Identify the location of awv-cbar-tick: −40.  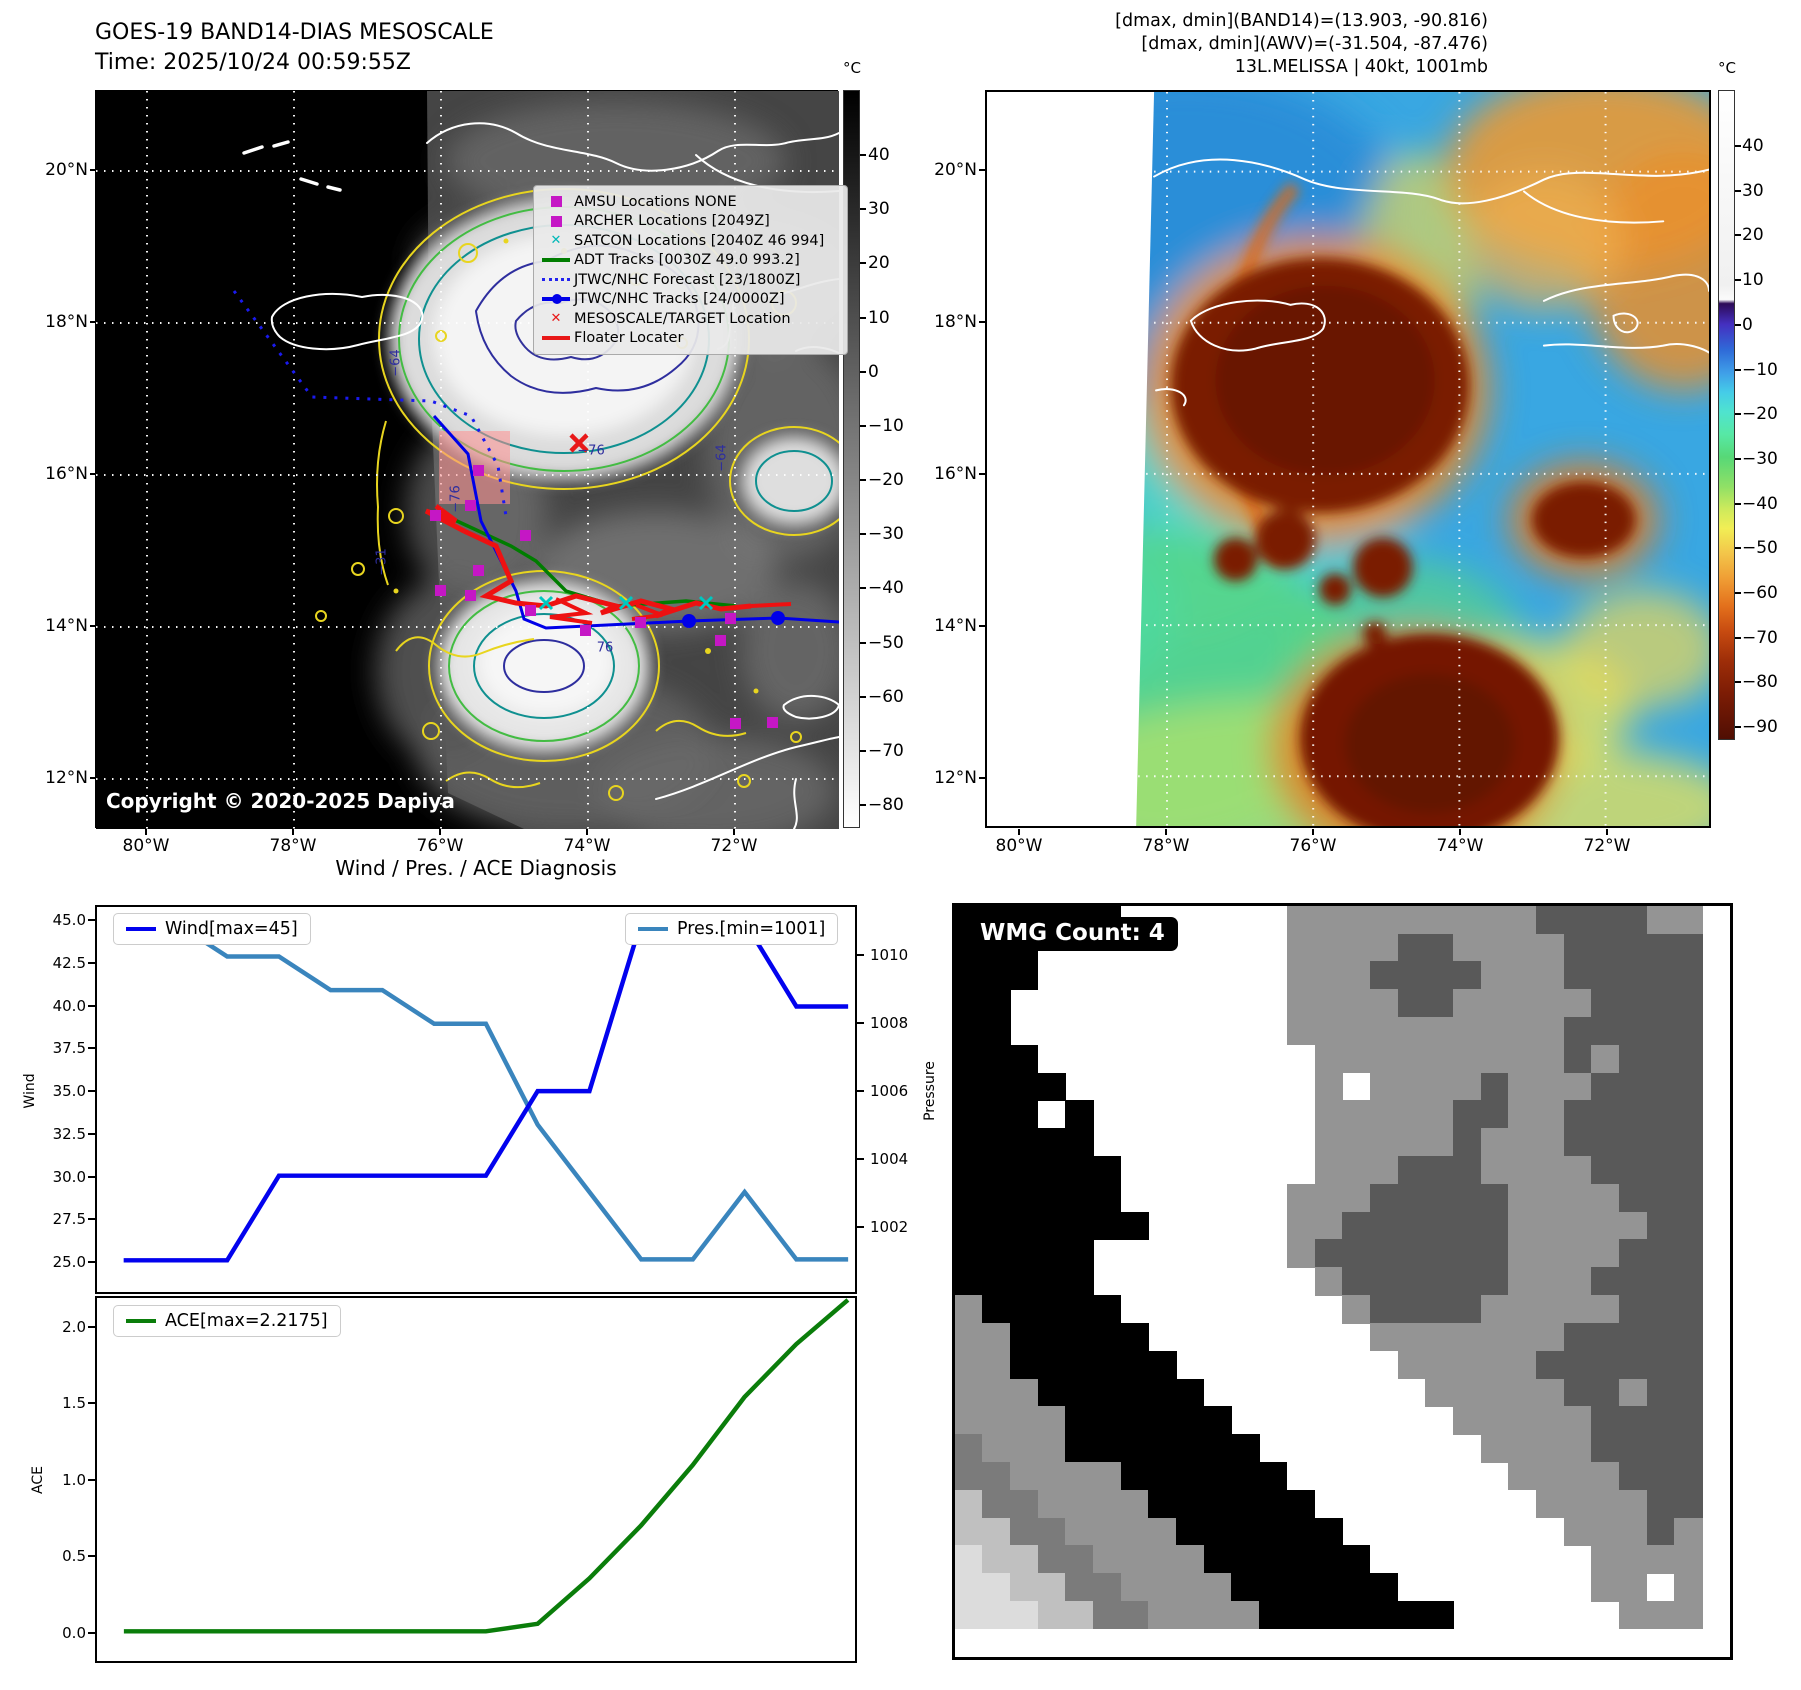
(1760, 503).